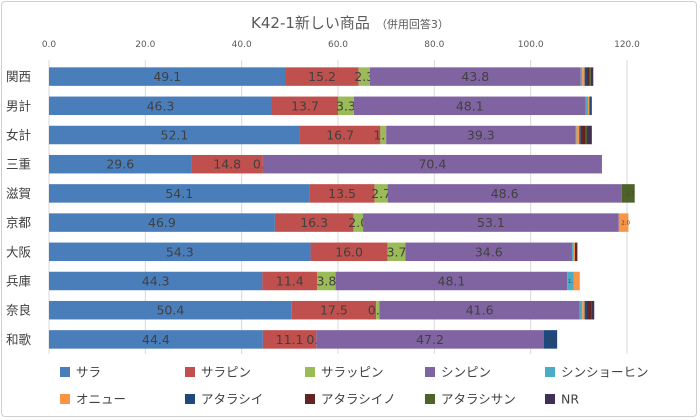  Describe the element at coordinates (18, 164) in the screenshot. I see `category-label: 三重` at that location.